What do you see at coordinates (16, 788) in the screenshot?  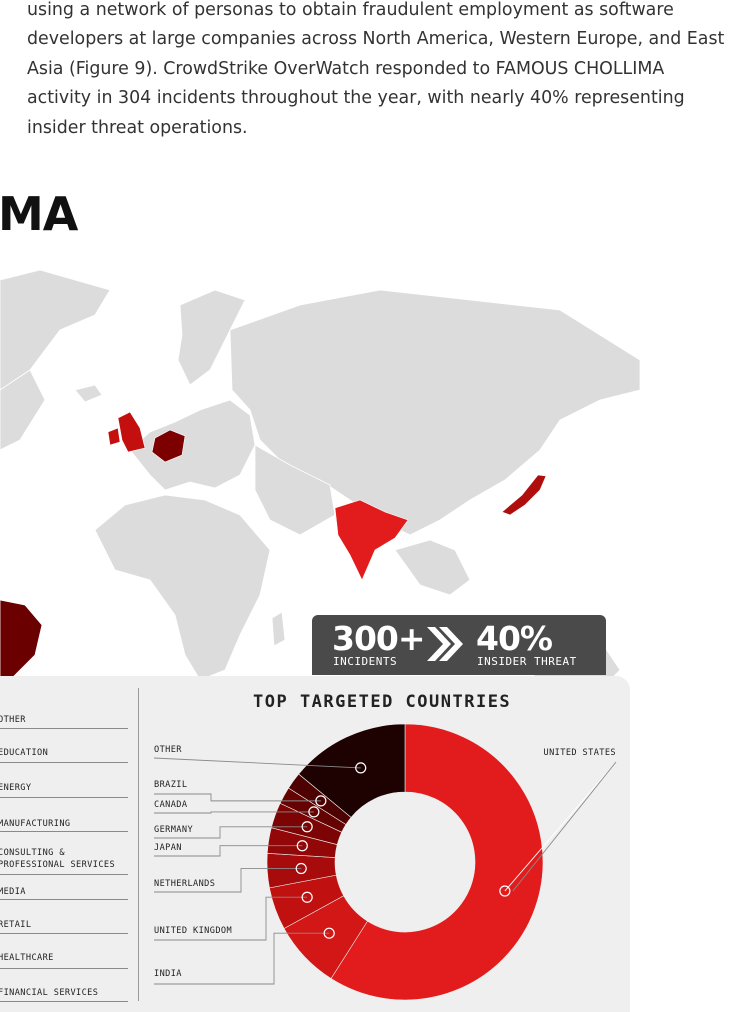 I see `industry-item-energy: ENERGY` at bounding box center [16, 788].